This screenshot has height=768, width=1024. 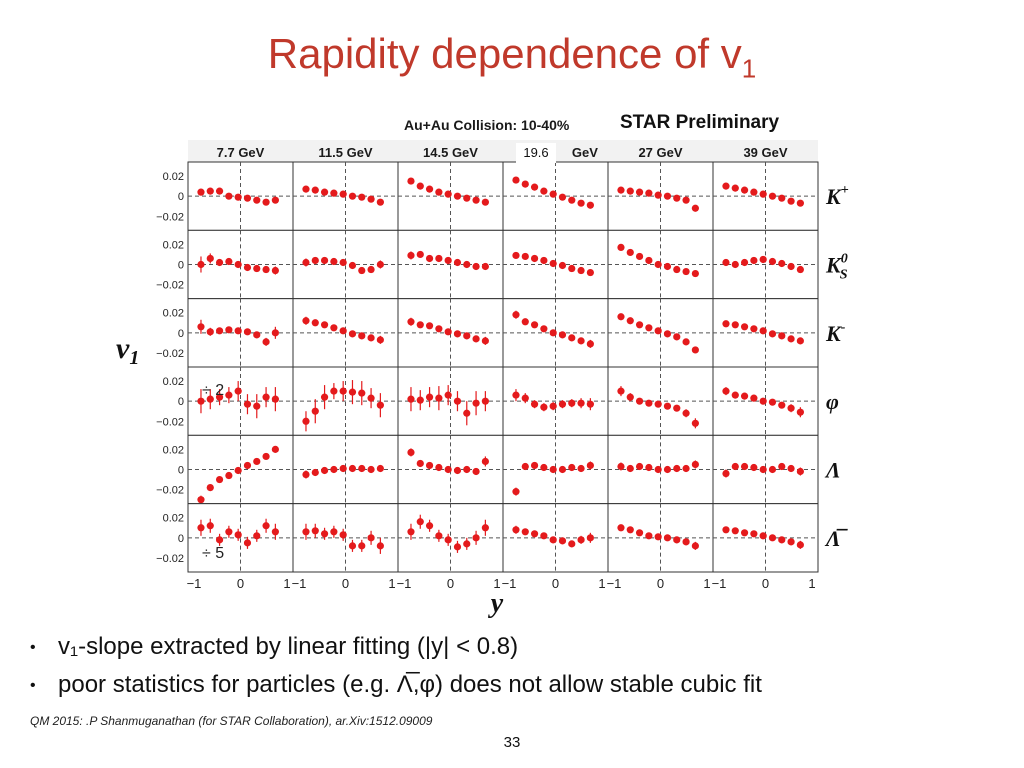 I want to click on particle-label-superscript: 0, so click(x=844, y=259).